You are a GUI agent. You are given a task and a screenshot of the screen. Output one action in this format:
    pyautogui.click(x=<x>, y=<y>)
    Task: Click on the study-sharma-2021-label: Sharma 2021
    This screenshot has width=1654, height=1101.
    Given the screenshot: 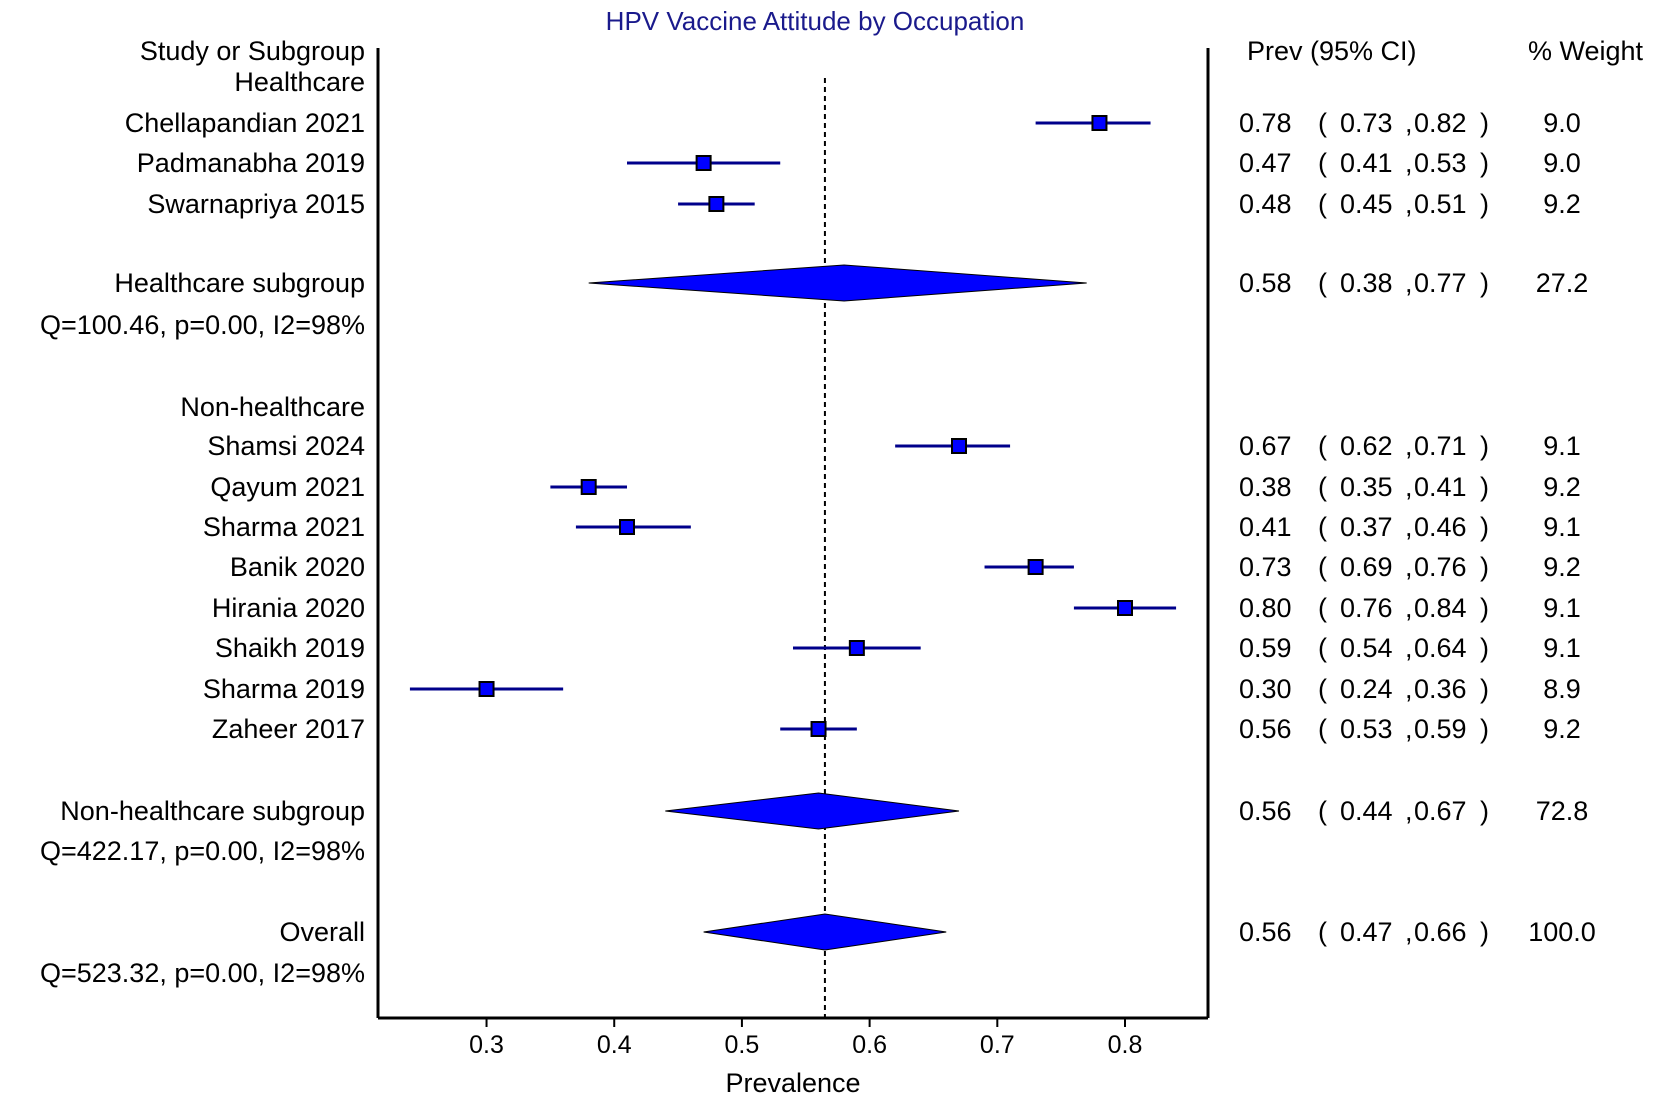 What is the action you would take?
    pyautogui.click(x=284, y=527)
    